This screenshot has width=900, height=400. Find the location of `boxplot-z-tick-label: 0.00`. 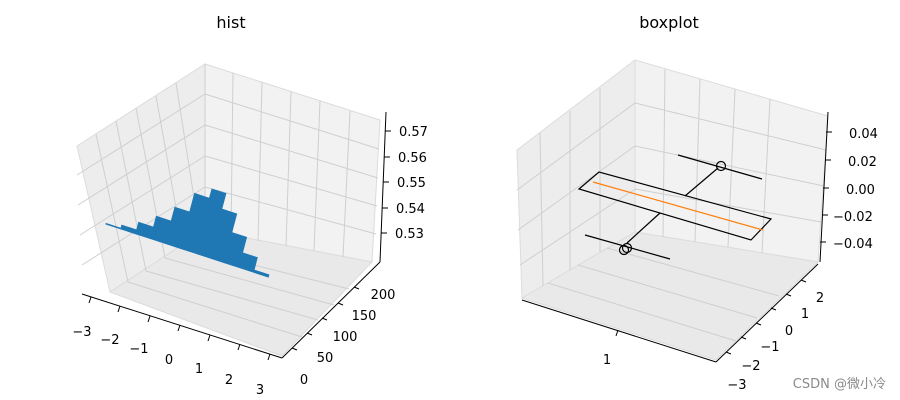

boxplot-z-tick-label: 0.00 is located at coordinates (860, 190).